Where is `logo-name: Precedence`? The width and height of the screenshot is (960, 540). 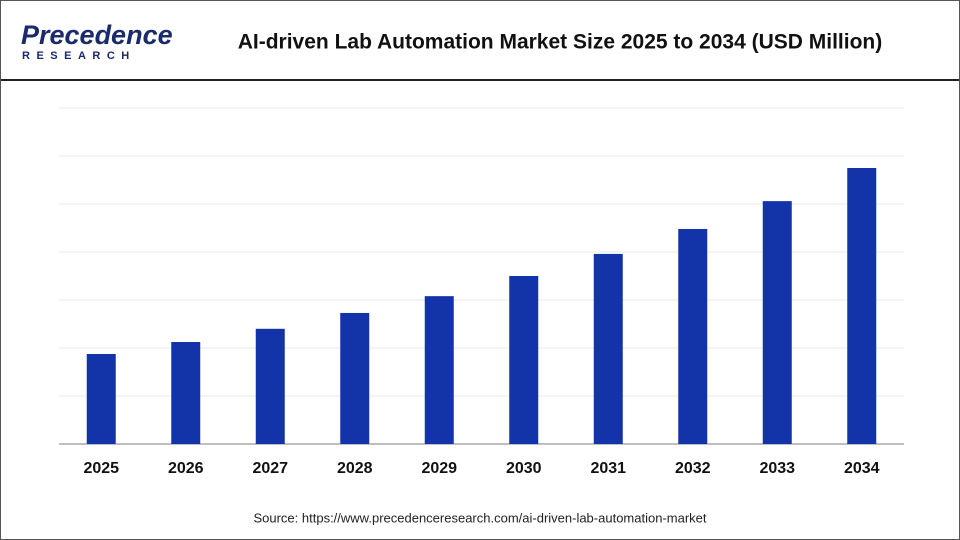 logo-name: Precedence is located at coordinates (97, 35).